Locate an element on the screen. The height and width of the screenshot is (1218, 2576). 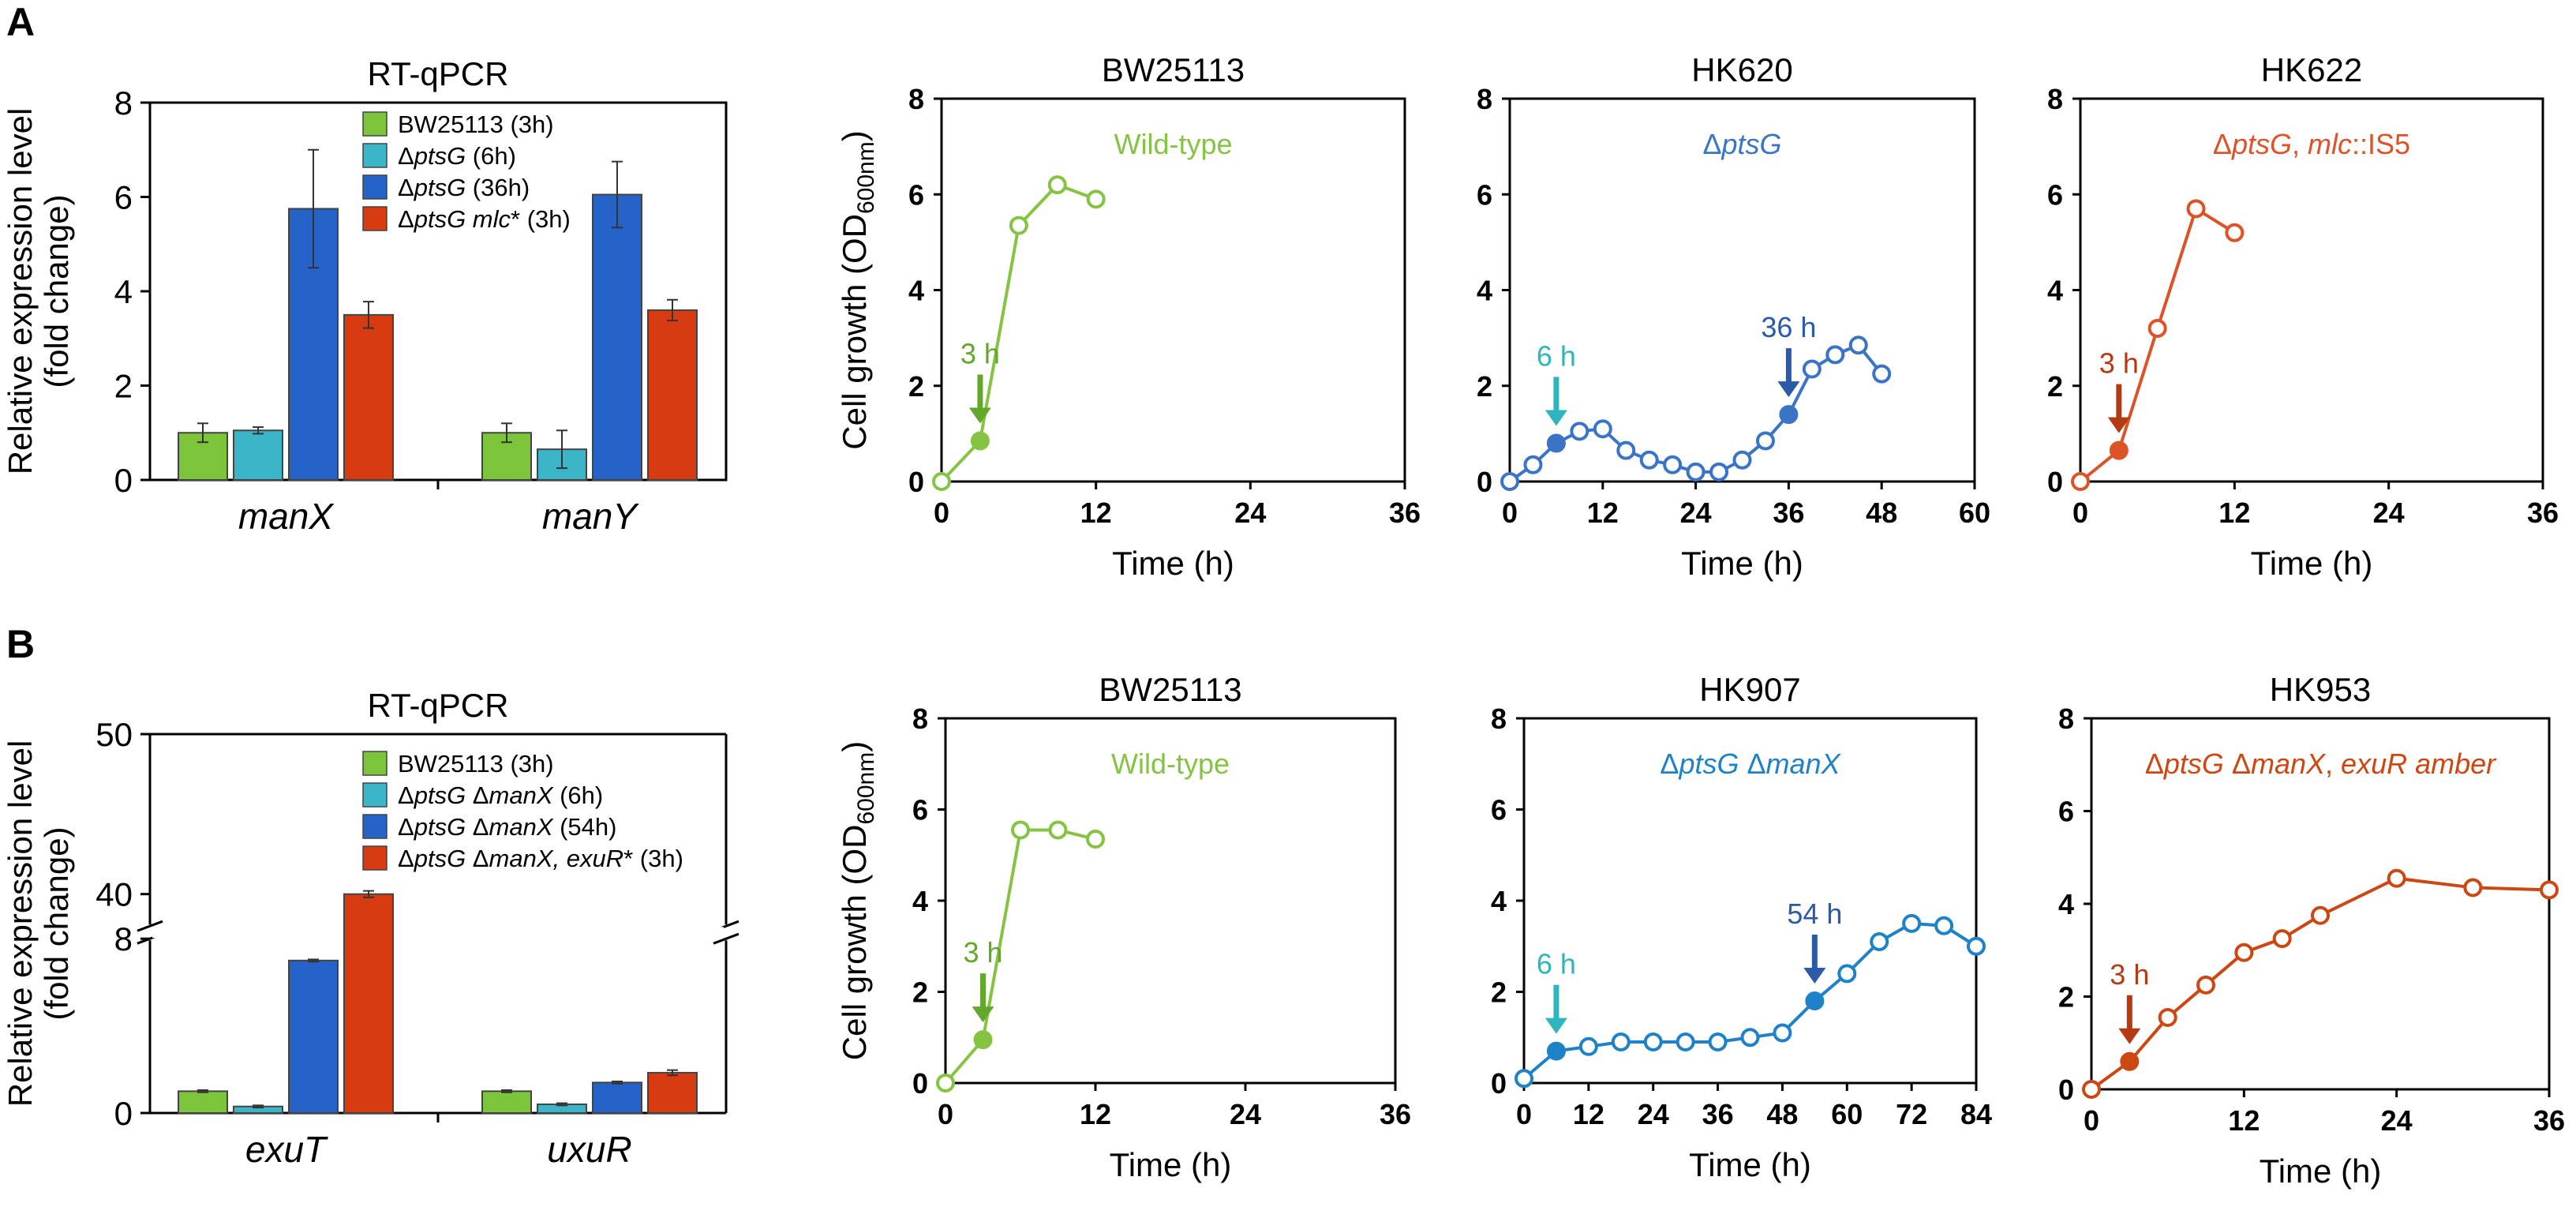
category-label: manX is located at coordinates (286, 516).